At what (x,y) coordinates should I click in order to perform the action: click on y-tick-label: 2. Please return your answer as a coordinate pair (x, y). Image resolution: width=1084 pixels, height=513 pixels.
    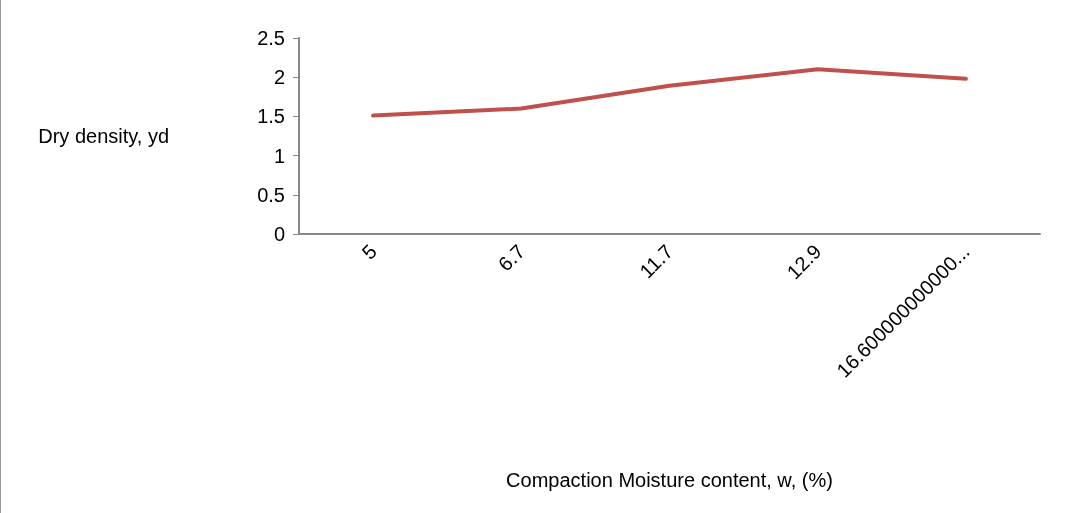
    Looking at the image, I should click on (279, 77).